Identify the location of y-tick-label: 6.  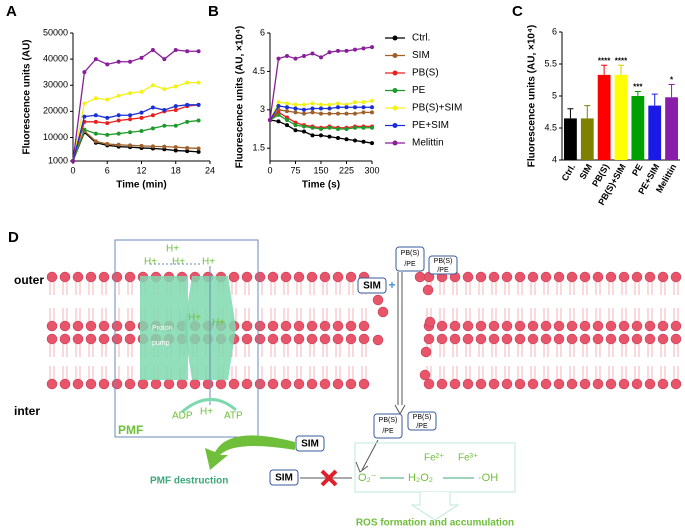
(262, 32).